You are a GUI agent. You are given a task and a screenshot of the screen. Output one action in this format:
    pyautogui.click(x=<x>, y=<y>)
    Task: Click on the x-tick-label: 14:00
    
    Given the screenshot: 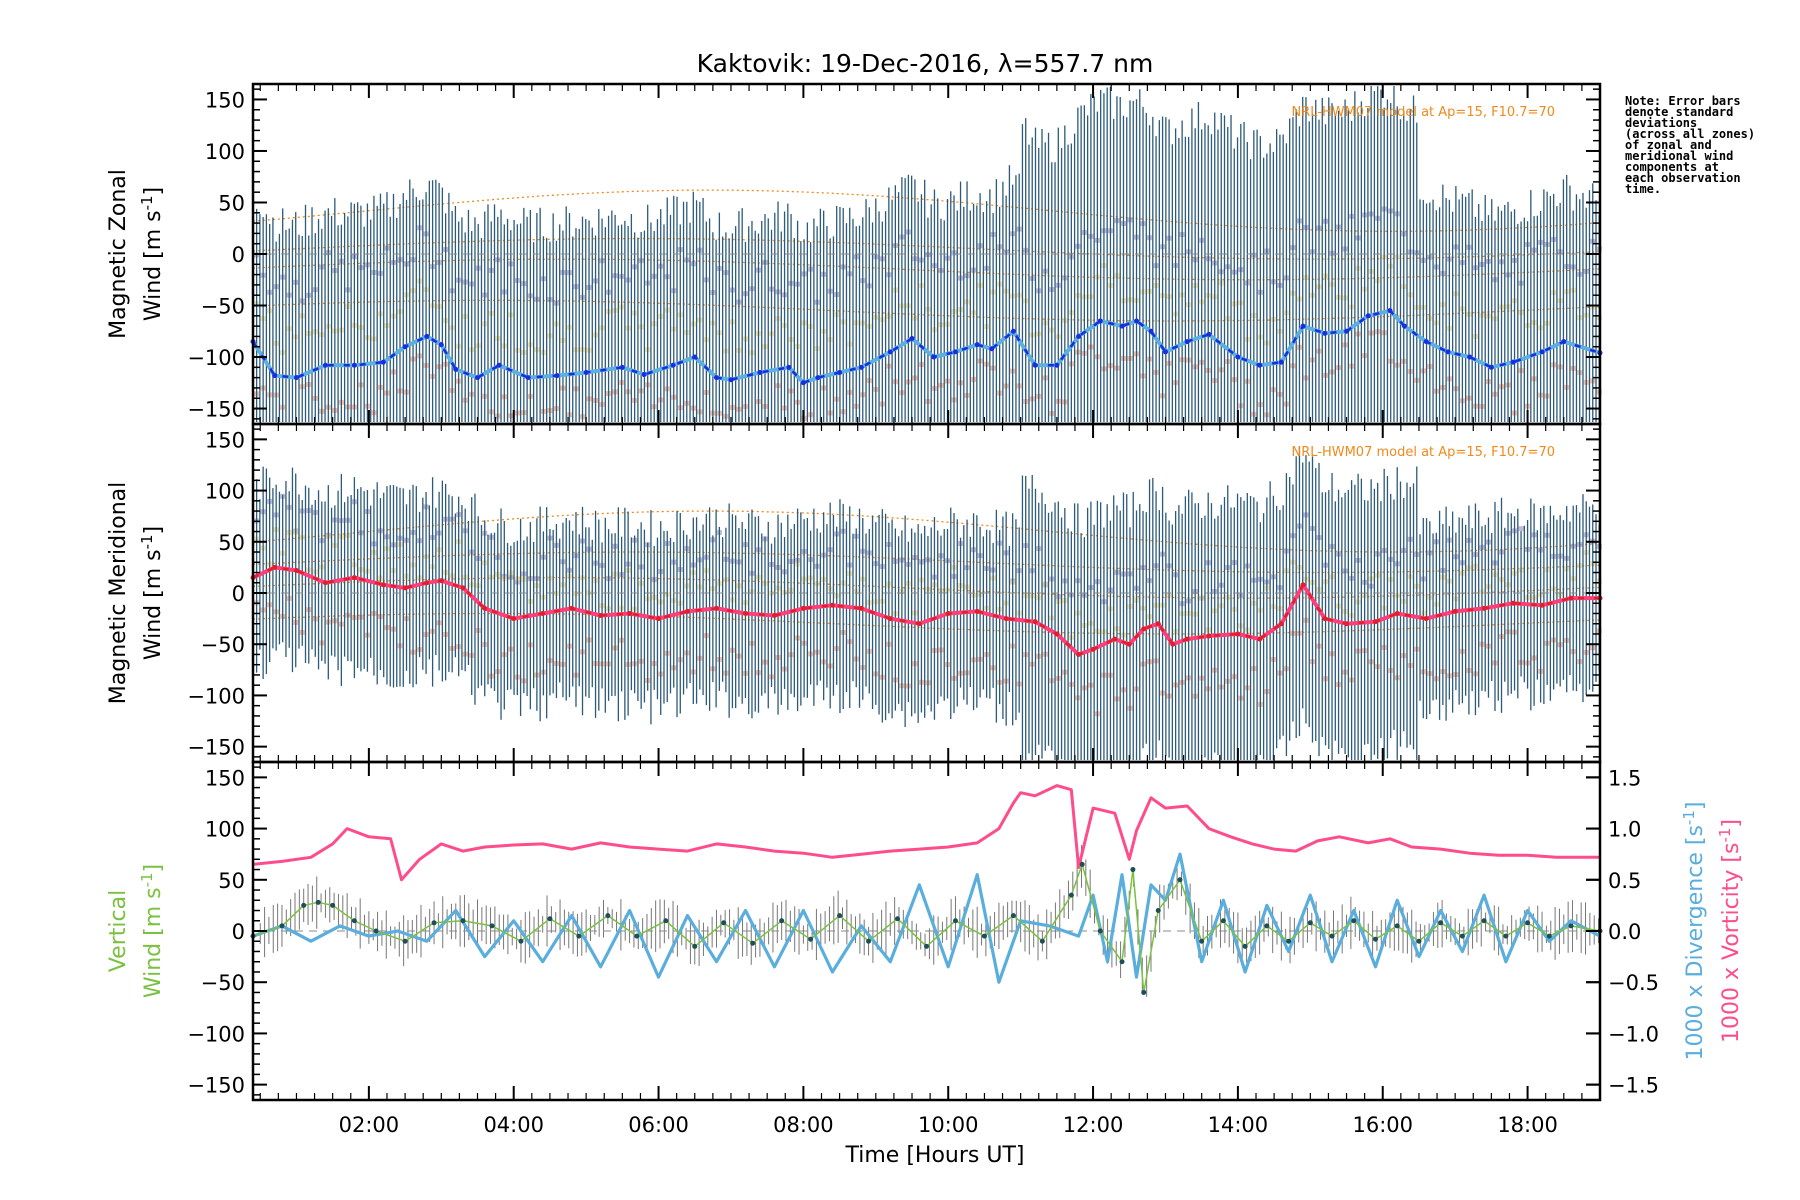 What is the action you would take?
    pyautogui.click(x=1238, y=1125)
    